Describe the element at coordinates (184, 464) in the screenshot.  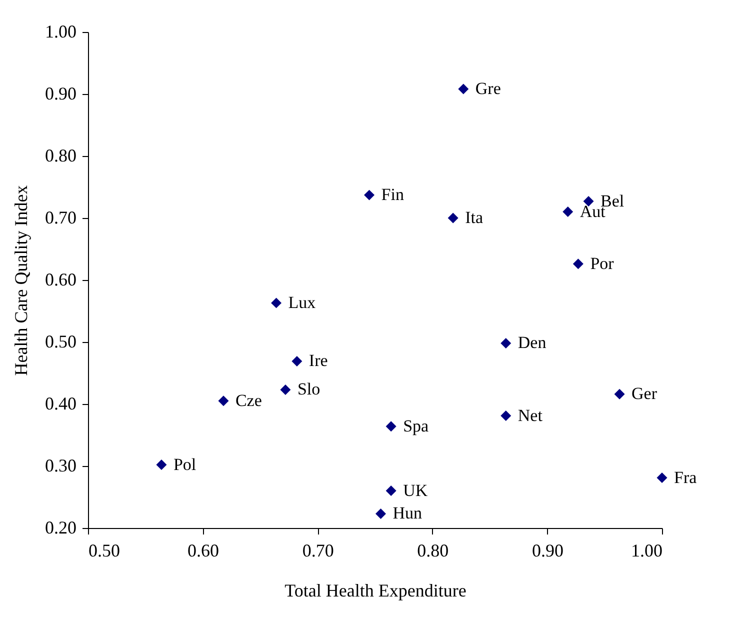
I see `annotation: Pol` at that location.